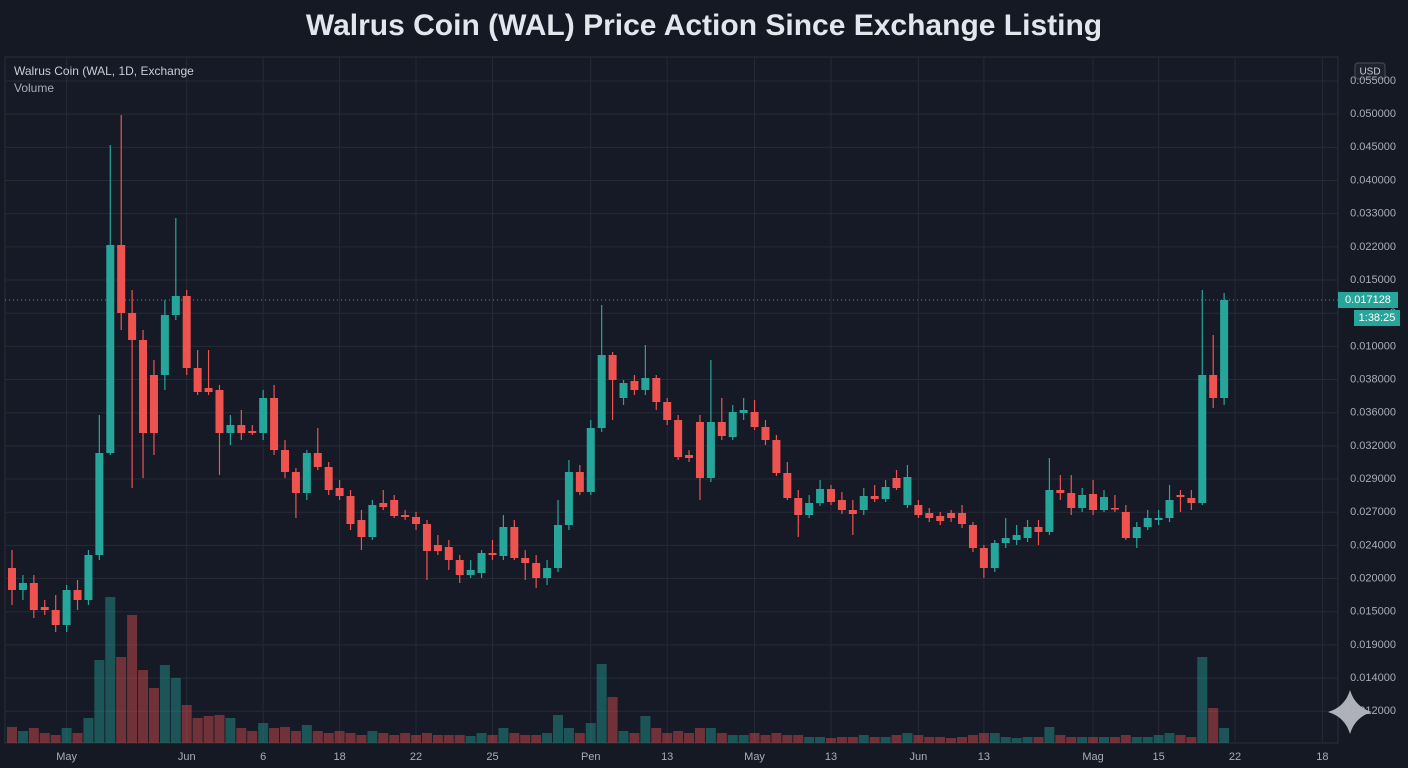 This screenshot has height=768, width=1408. I want to click on x-tick-label: Pen, so click(591, 757).